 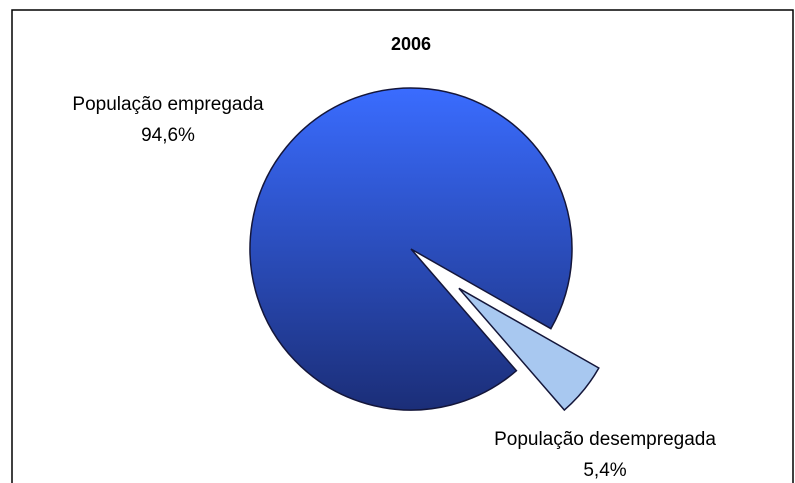 I want to click on slice-label: População empregada, so click(x=168, y=104).